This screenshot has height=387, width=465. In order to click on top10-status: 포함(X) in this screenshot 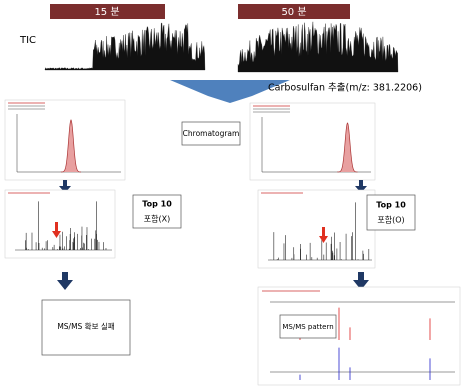, I will do `click(157, 219)`.